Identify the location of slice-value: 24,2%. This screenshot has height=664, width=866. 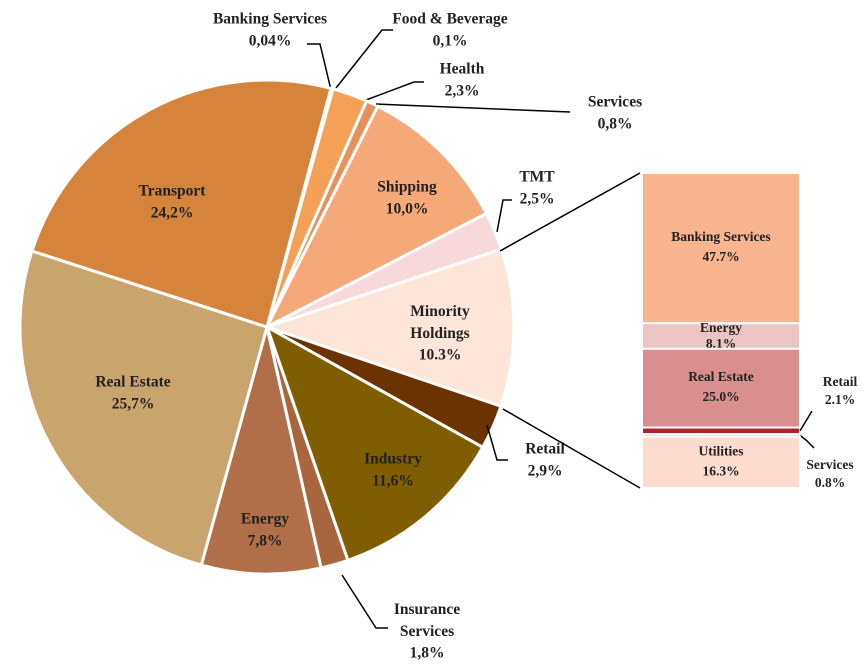
(172, 213).